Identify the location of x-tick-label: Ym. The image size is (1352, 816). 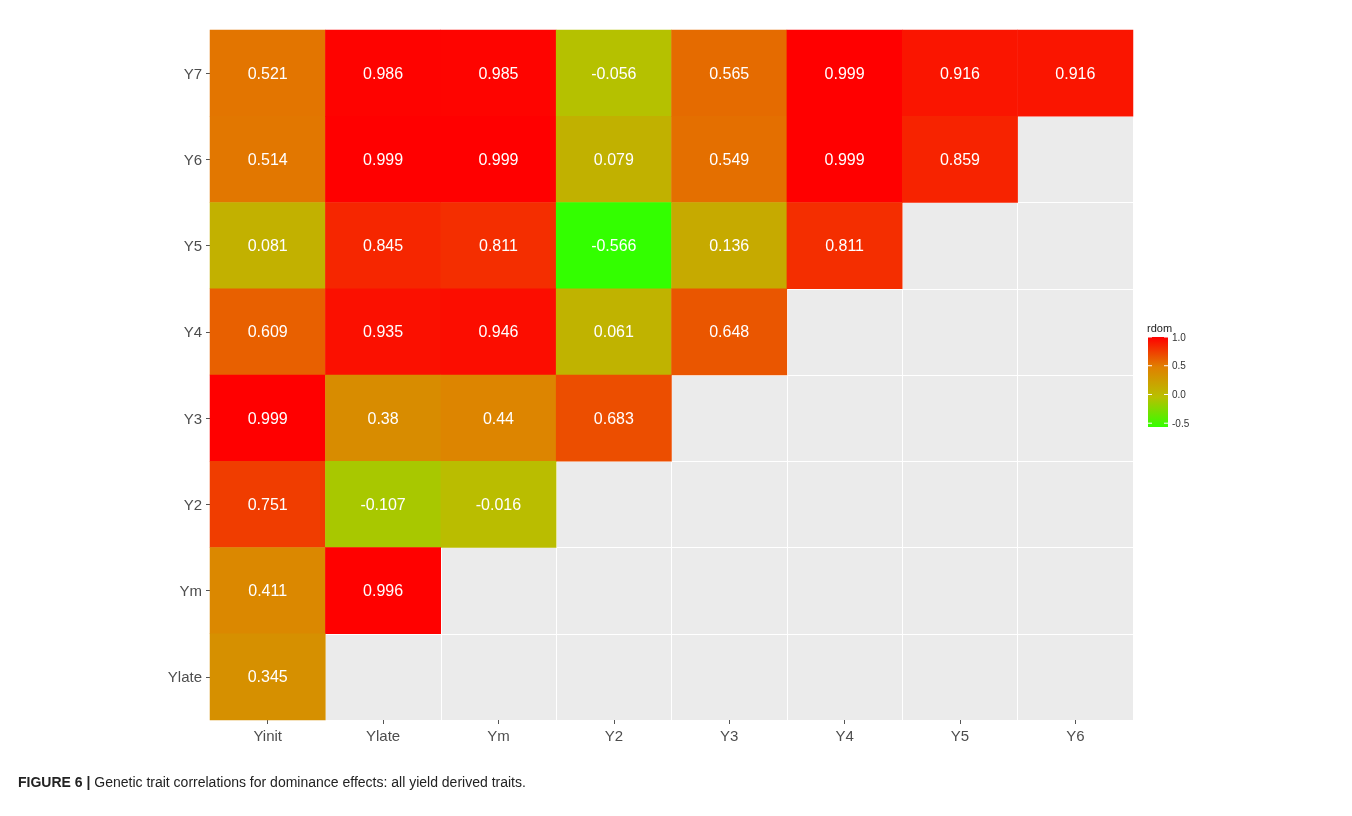
(498, 735).